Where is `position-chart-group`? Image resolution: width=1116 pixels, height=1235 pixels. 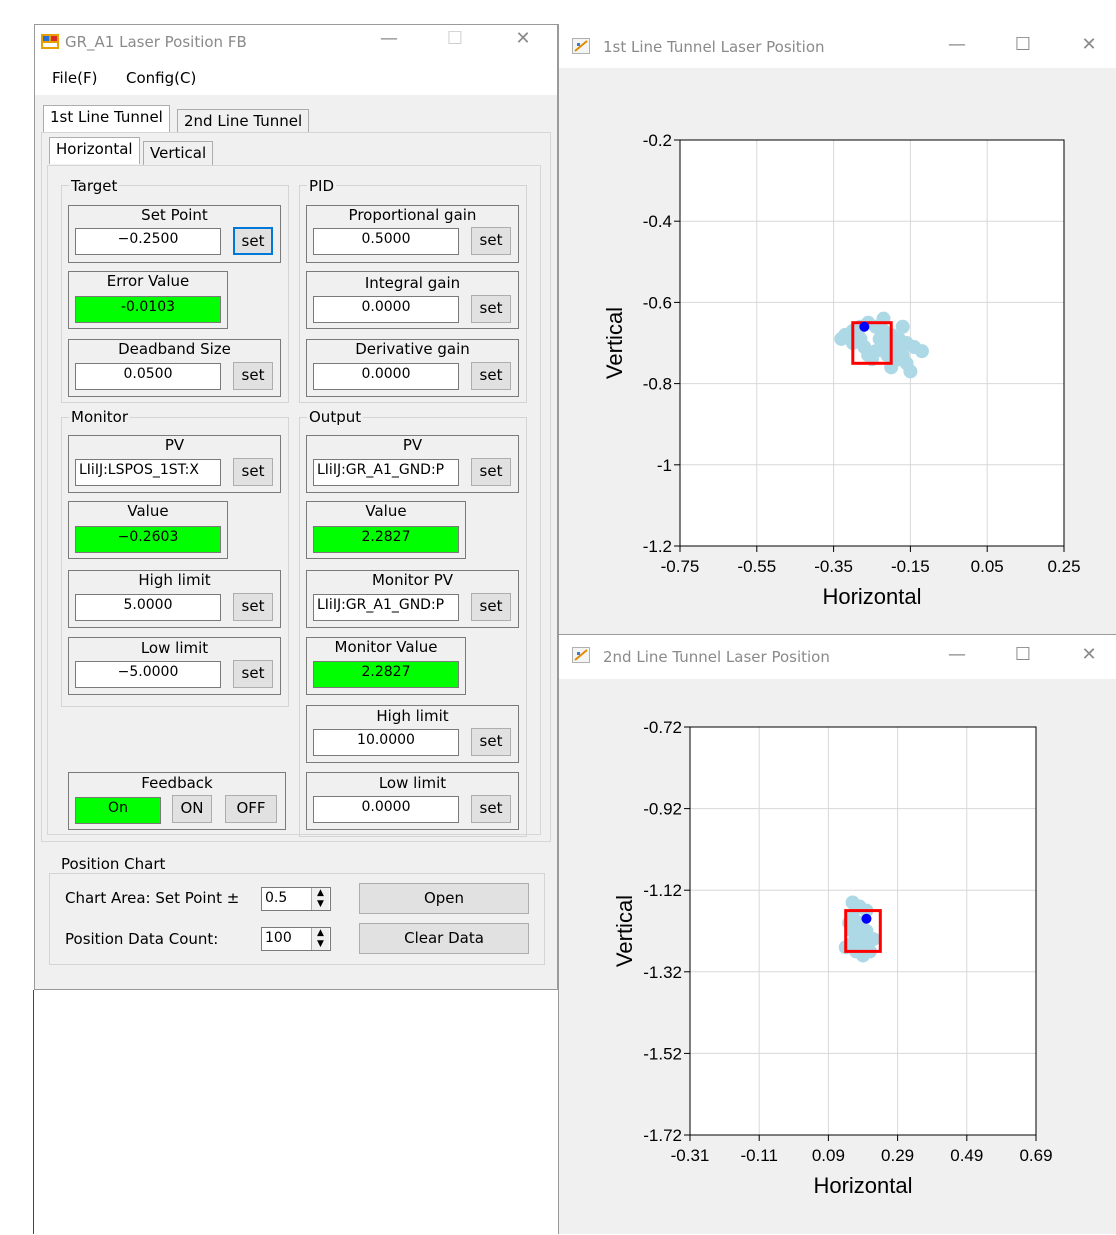 position-chart-group is located at coordinates (297, 919).